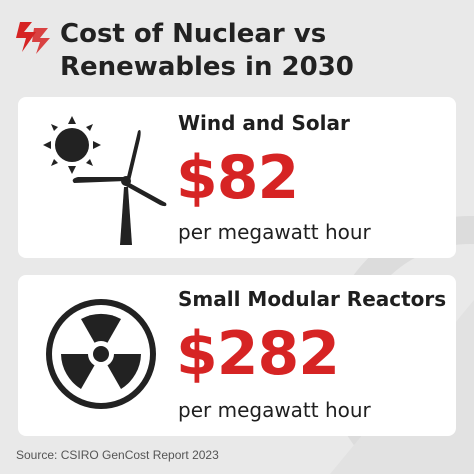  What do you see at coordinates (105, 180) in the screenshot?
I see `sun-and-wind-turbine-icon` at bounding box center [105, 180].